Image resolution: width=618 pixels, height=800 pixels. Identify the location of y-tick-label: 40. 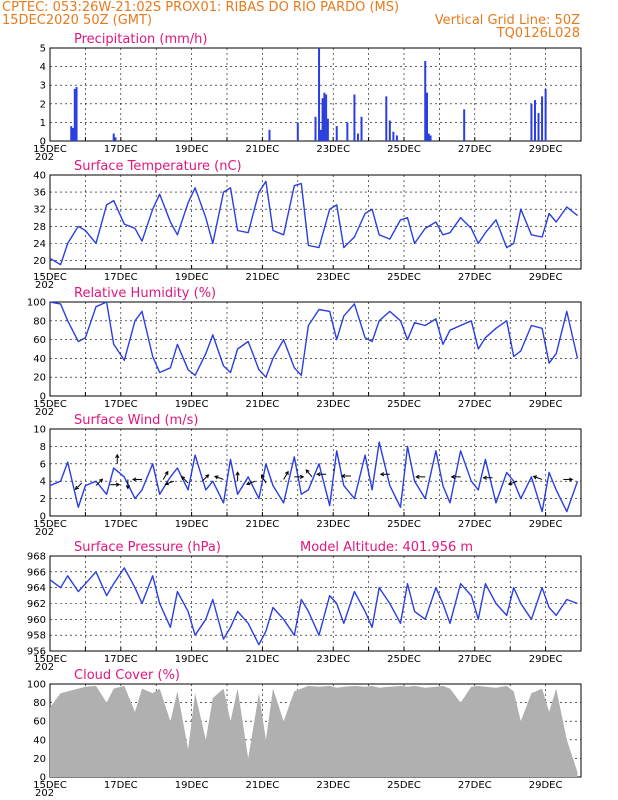
(39, 359).